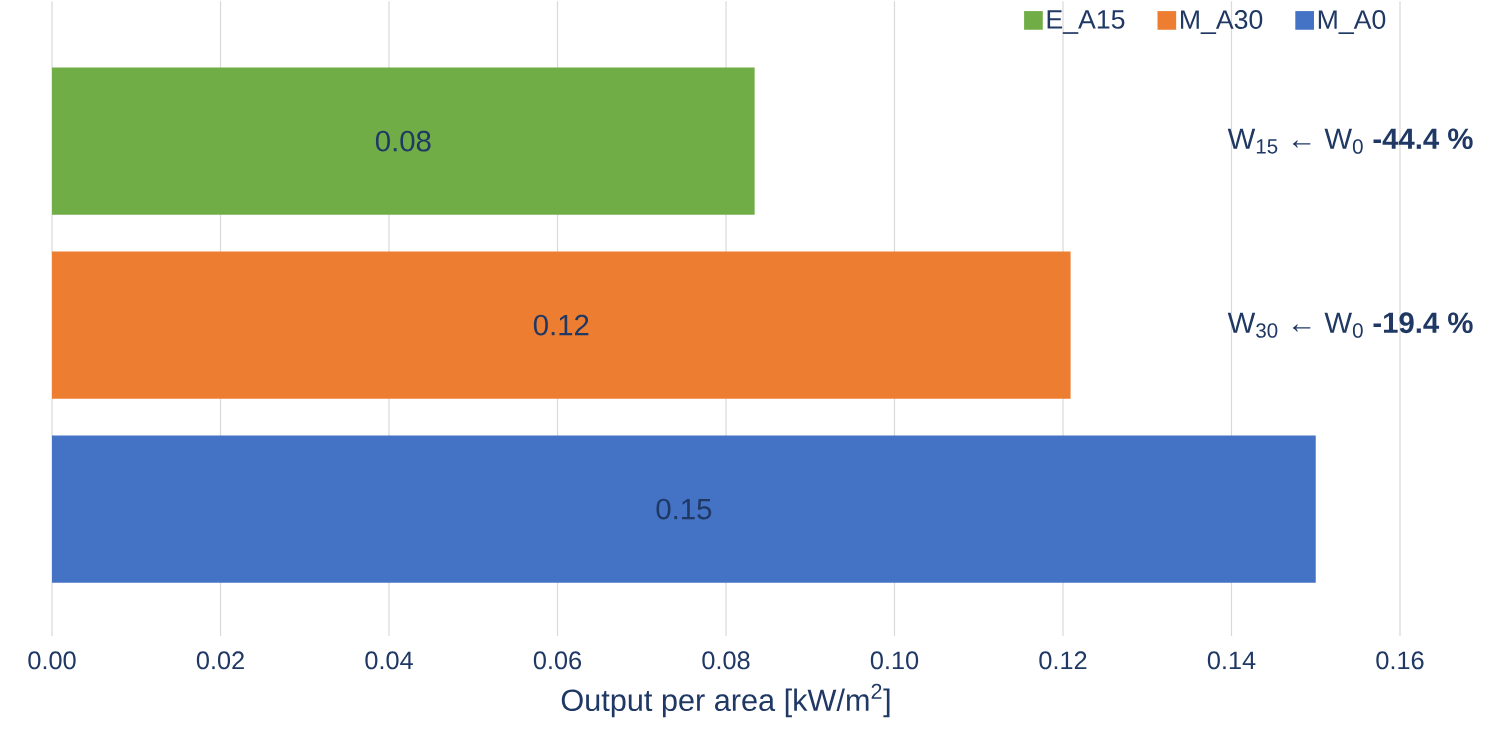 Image resolution: width=1509 pixels, height=752 pixels. I want to click on x-axis-title: Output per area [kW/m$^{2}$], so click(725, 700).